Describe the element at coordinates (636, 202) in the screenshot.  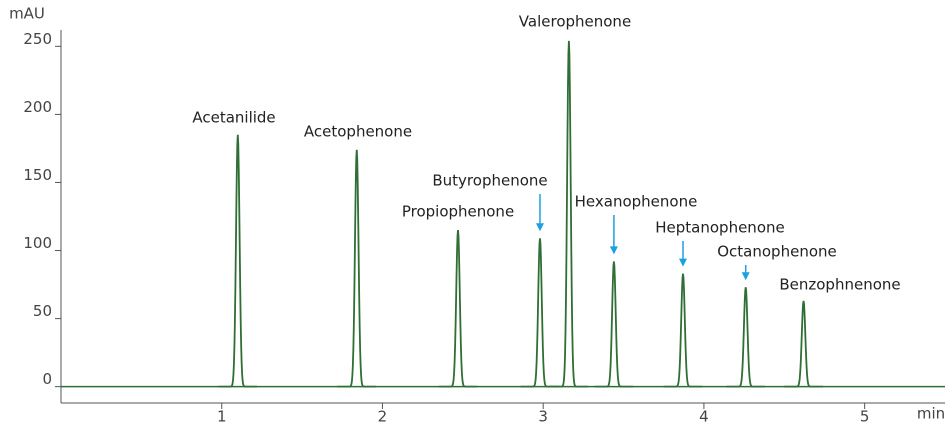
I see `peak-label: Hexanophenone` at that location.